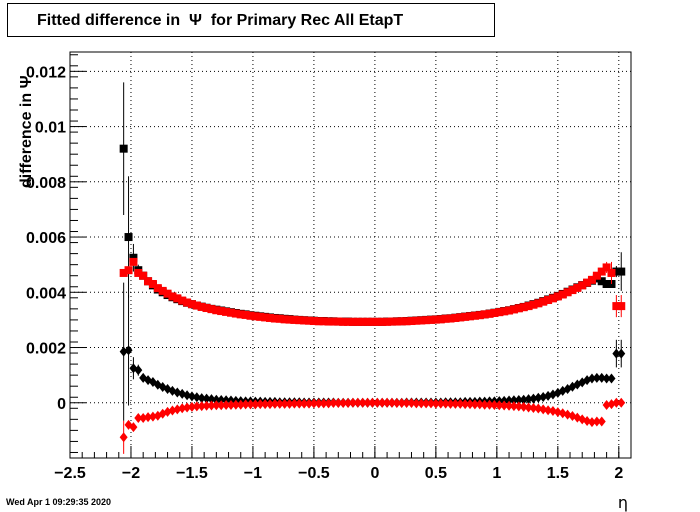  Describe the element at coordinates (70, 473) in the screenshot. I see `x-tick-label: −2.5` at that location.